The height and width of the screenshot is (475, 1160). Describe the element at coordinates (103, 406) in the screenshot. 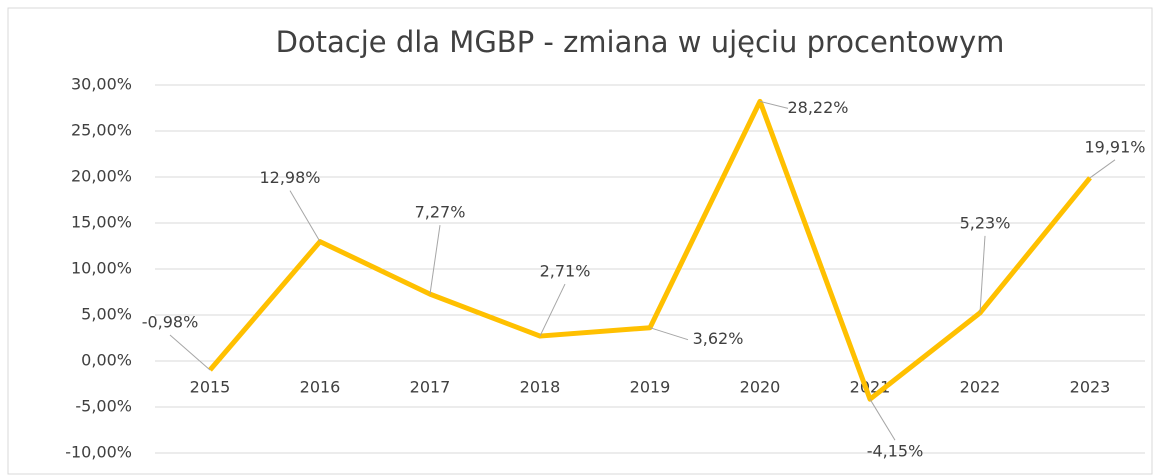

I see `y-tick-label: -5,00%` at that location.